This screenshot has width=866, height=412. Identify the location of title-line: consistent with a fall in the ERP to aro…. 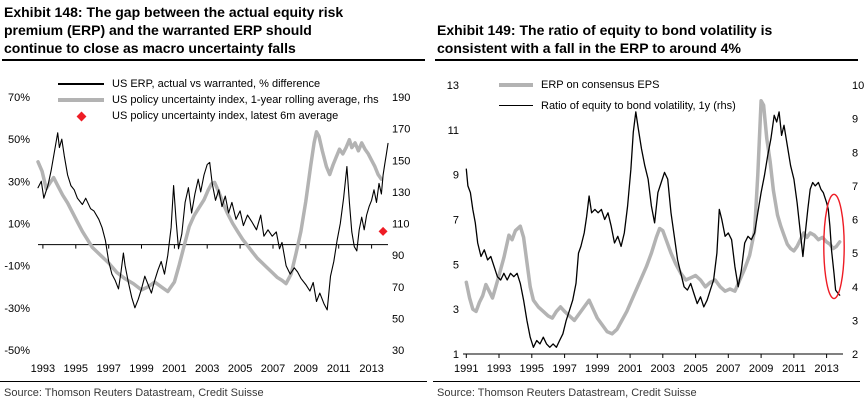
(589, 48).